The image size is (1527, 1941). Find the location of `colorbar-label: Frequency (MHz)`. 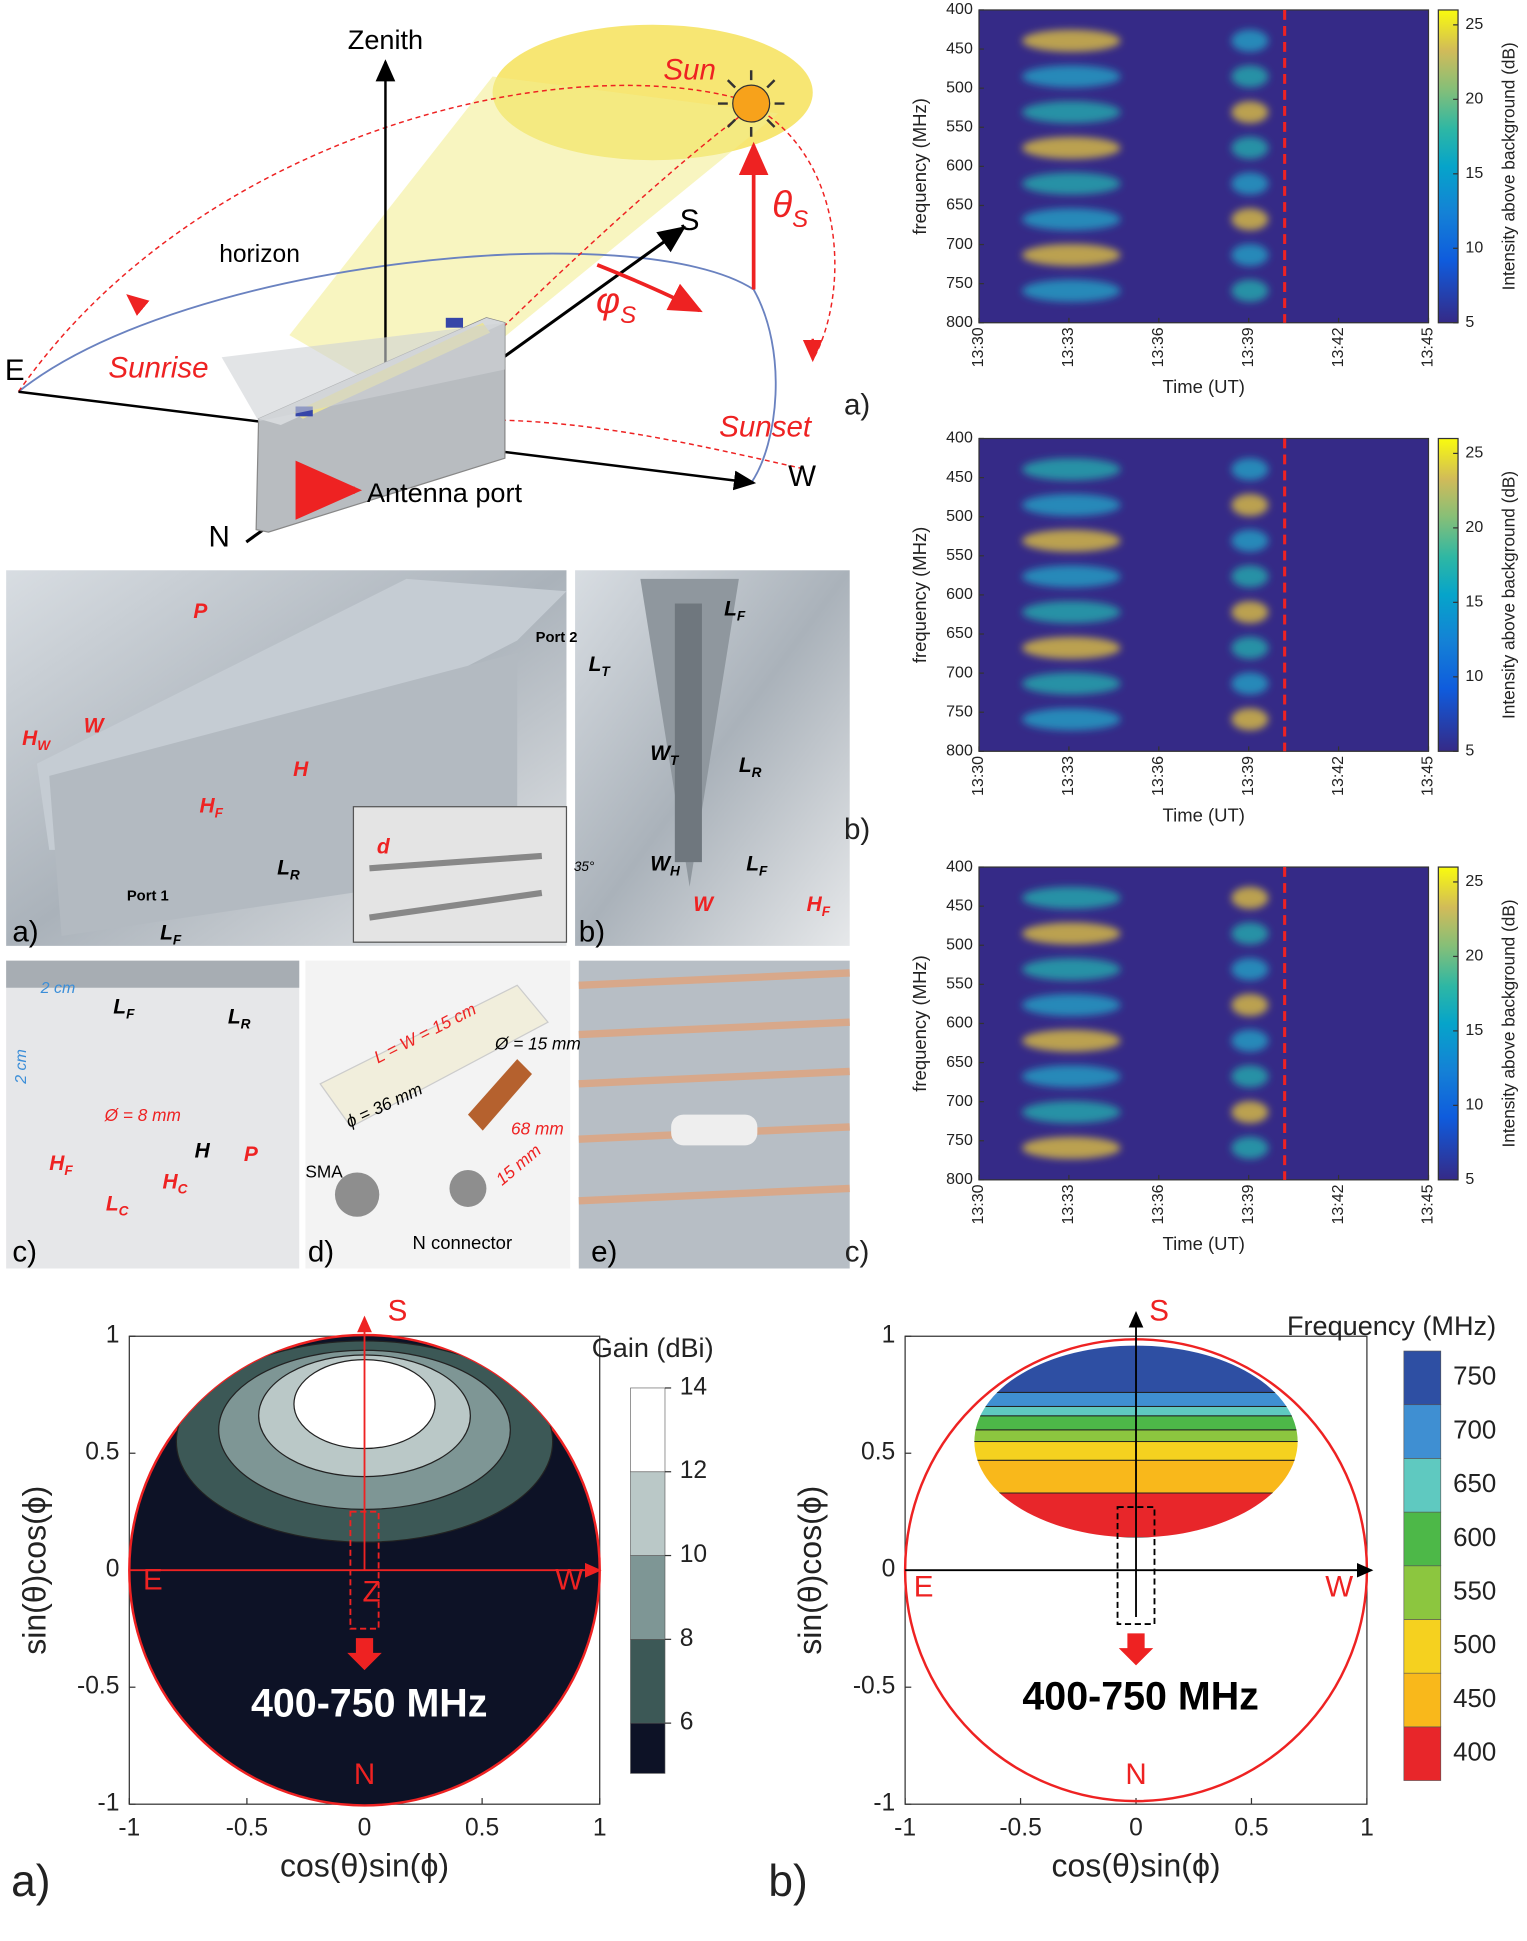

colorbar-label: Frequency (MHz) is located at coordinates (1391, 1325).